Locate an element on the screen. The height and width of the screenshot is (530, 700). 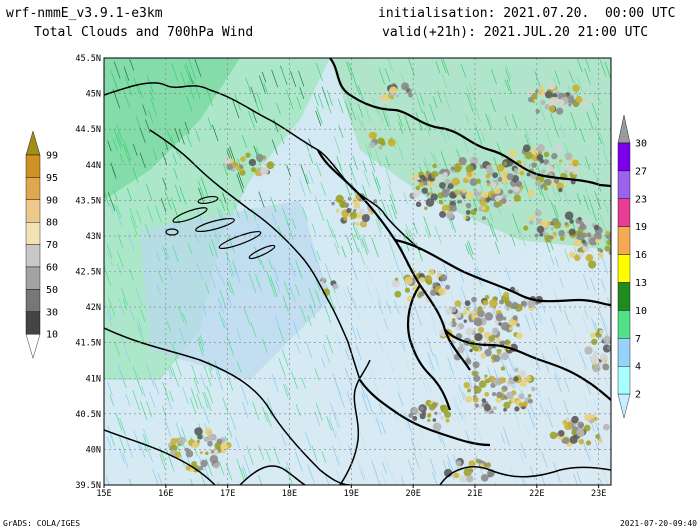
wind-legend-label: 4 is located at coordinates (638, 367).